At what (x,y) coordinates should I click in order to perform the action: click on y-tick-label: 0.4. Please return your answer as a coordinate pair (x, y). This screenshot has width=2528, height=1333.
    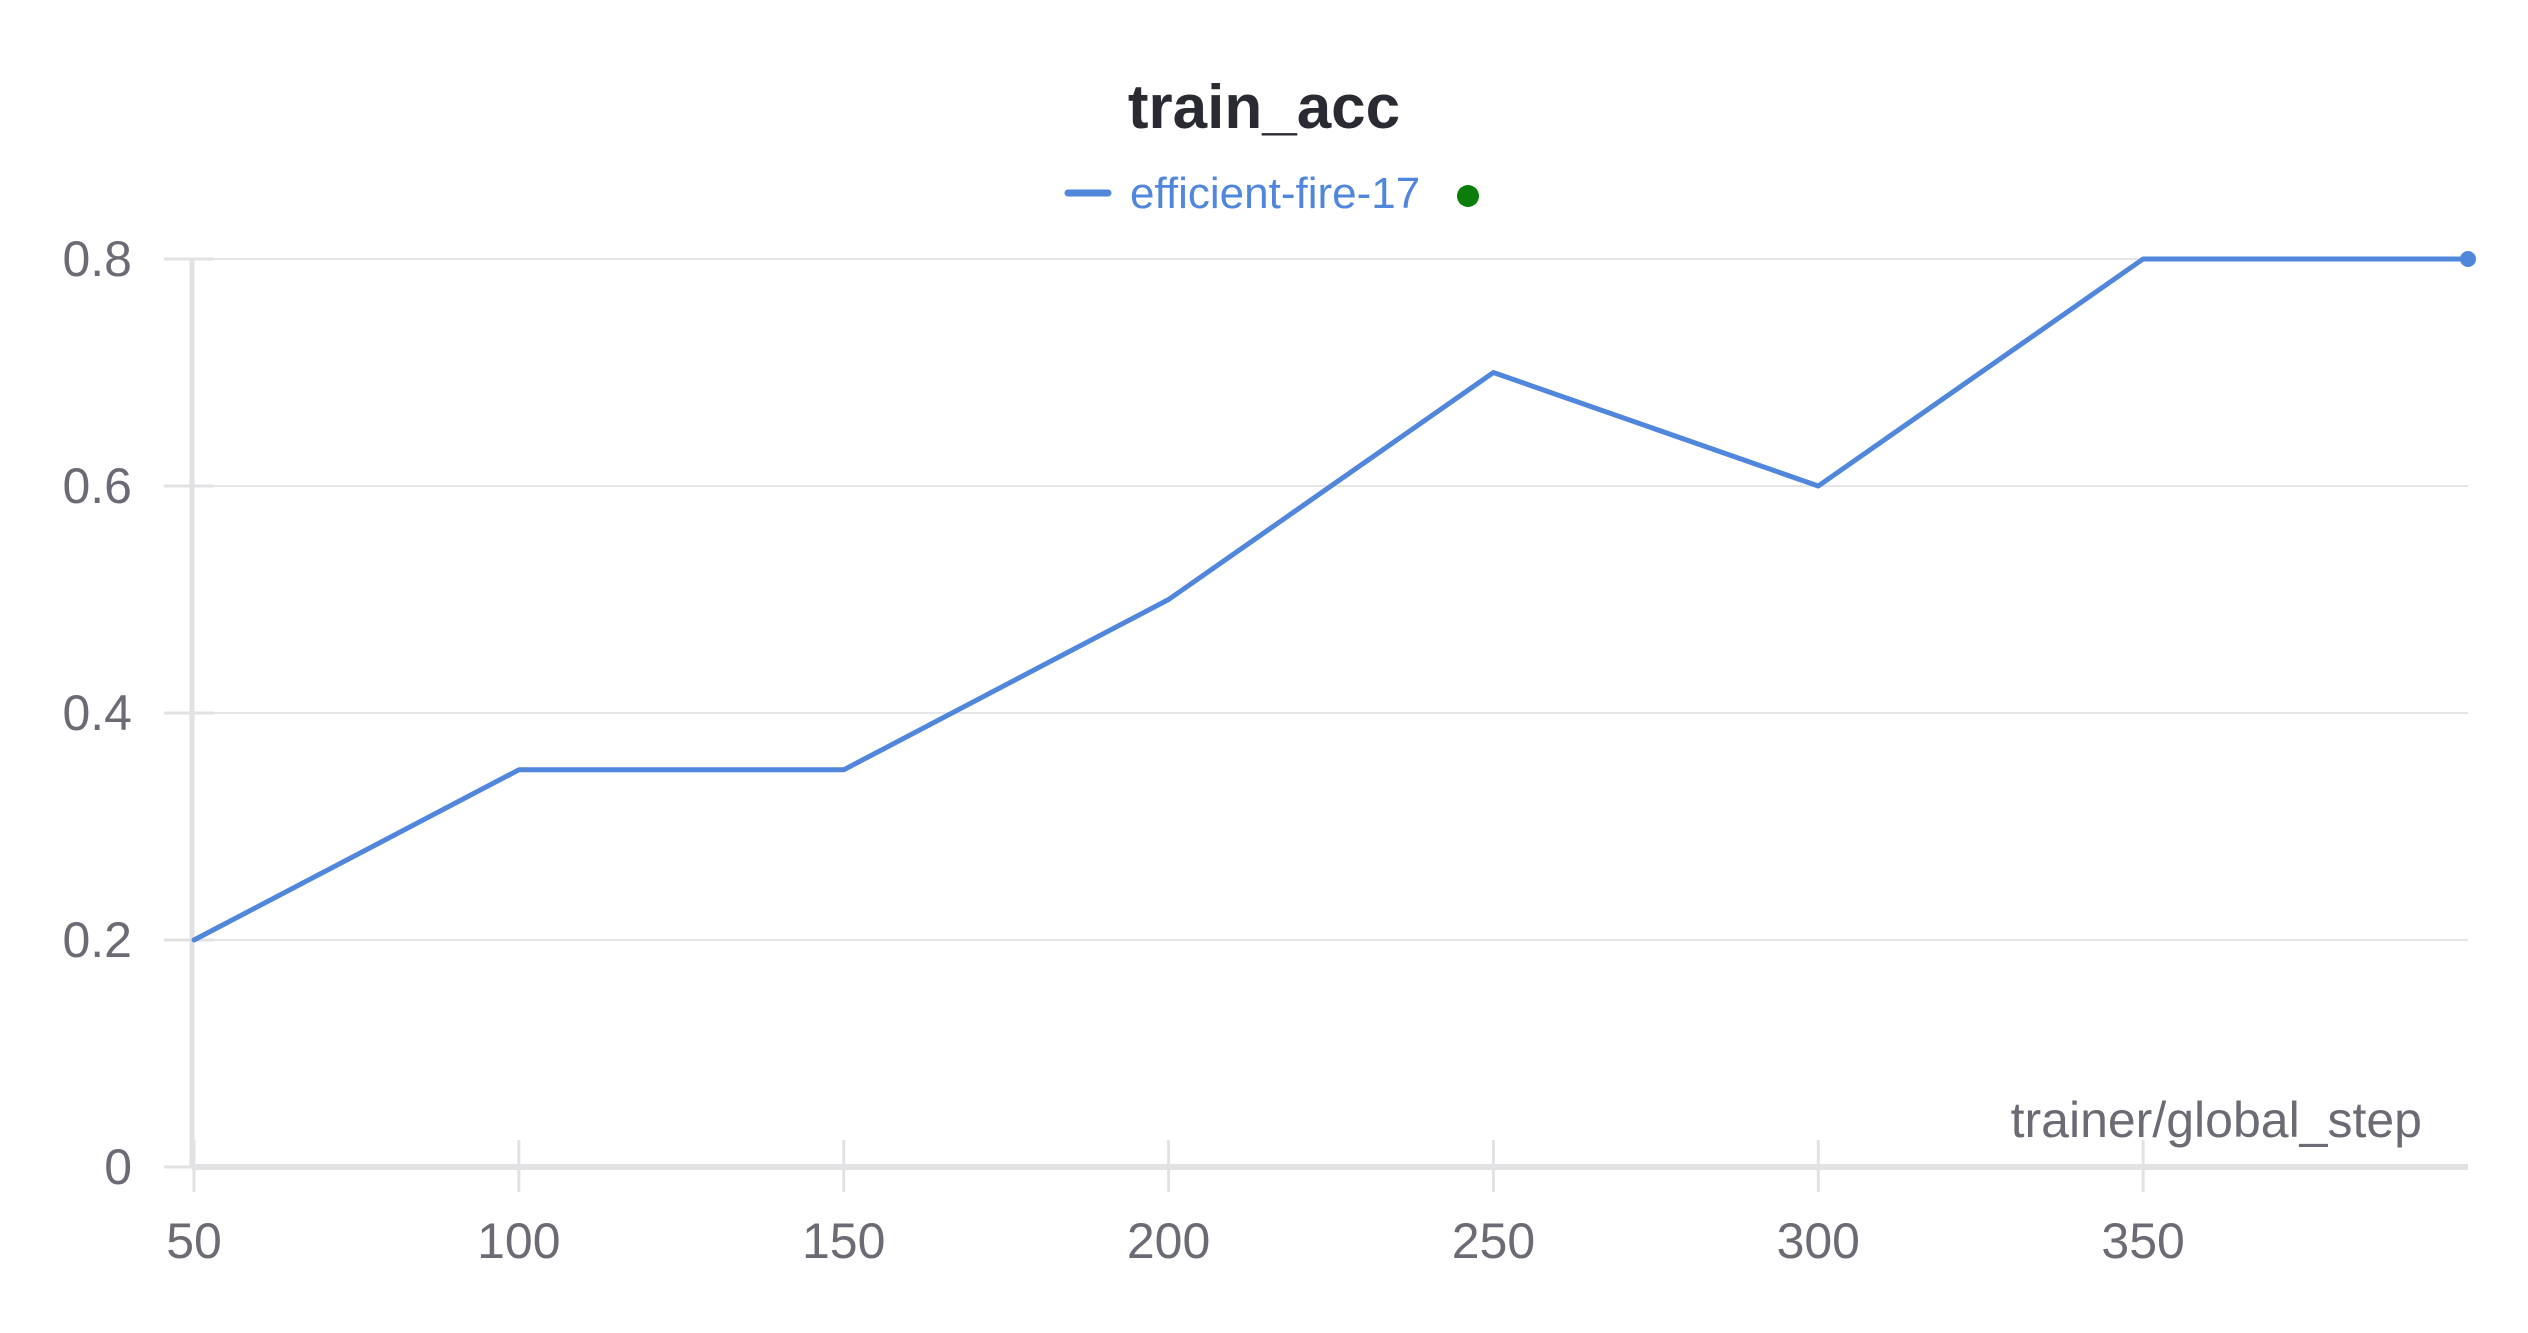
    Looking at the image, I should click on (97, 713).